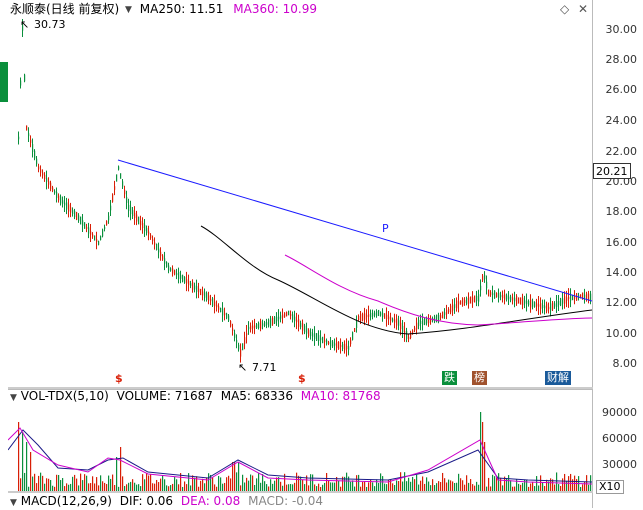 This screenshot has width=643, height=510. What do you see at coordinates (449, 378) in the screenshot?
I see `drop-badge: 跌` at bounding box center [449, 378].